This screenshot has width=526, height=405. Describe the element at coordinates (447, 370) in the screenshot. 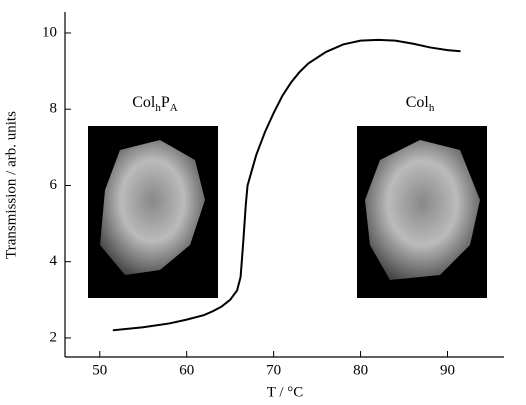

I see `x-tick-label: 90` at that location.